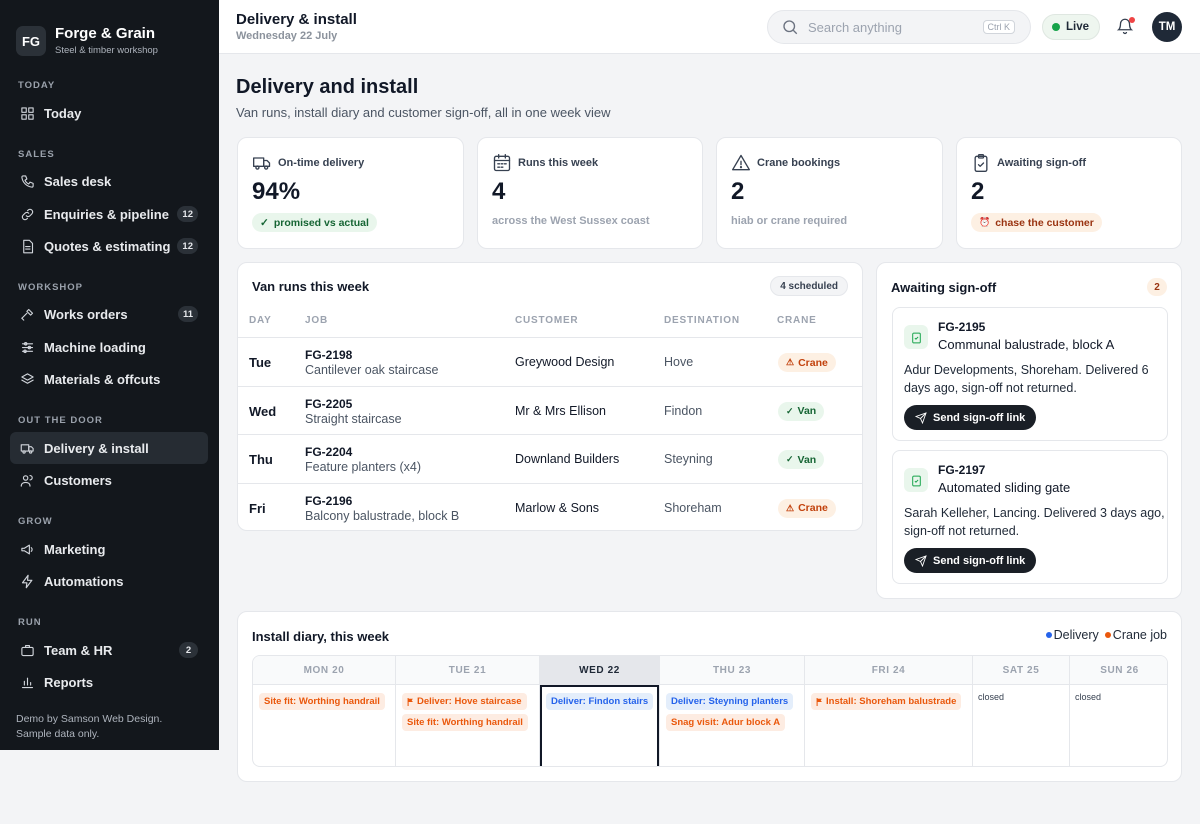 Image resolution: width=1200 pixels, height=824 pixels. Describe the element at coordinates (321, 163) in the screenshot. I see `stat-label-text: On-time delivery` at that location.